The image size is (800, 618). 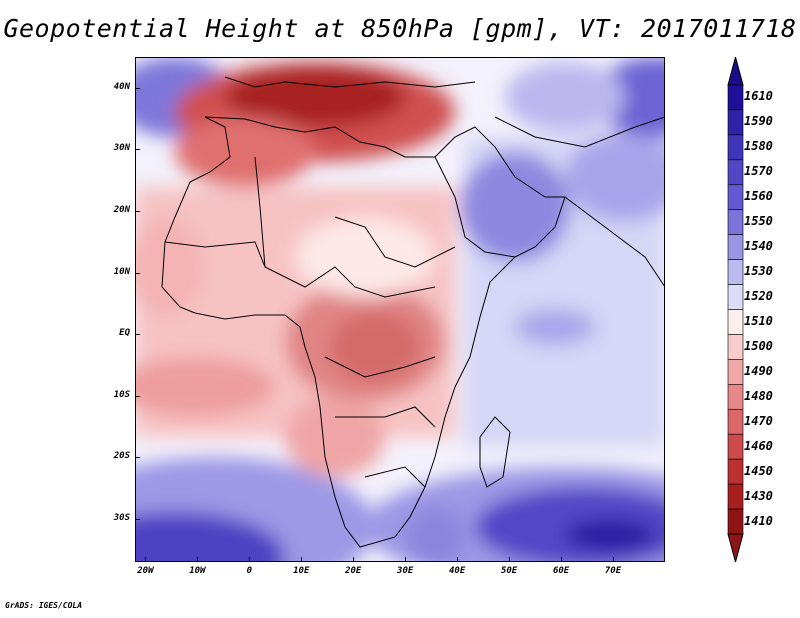 I want to click on colorbar-label: 1610, so click(x=758, y=96).